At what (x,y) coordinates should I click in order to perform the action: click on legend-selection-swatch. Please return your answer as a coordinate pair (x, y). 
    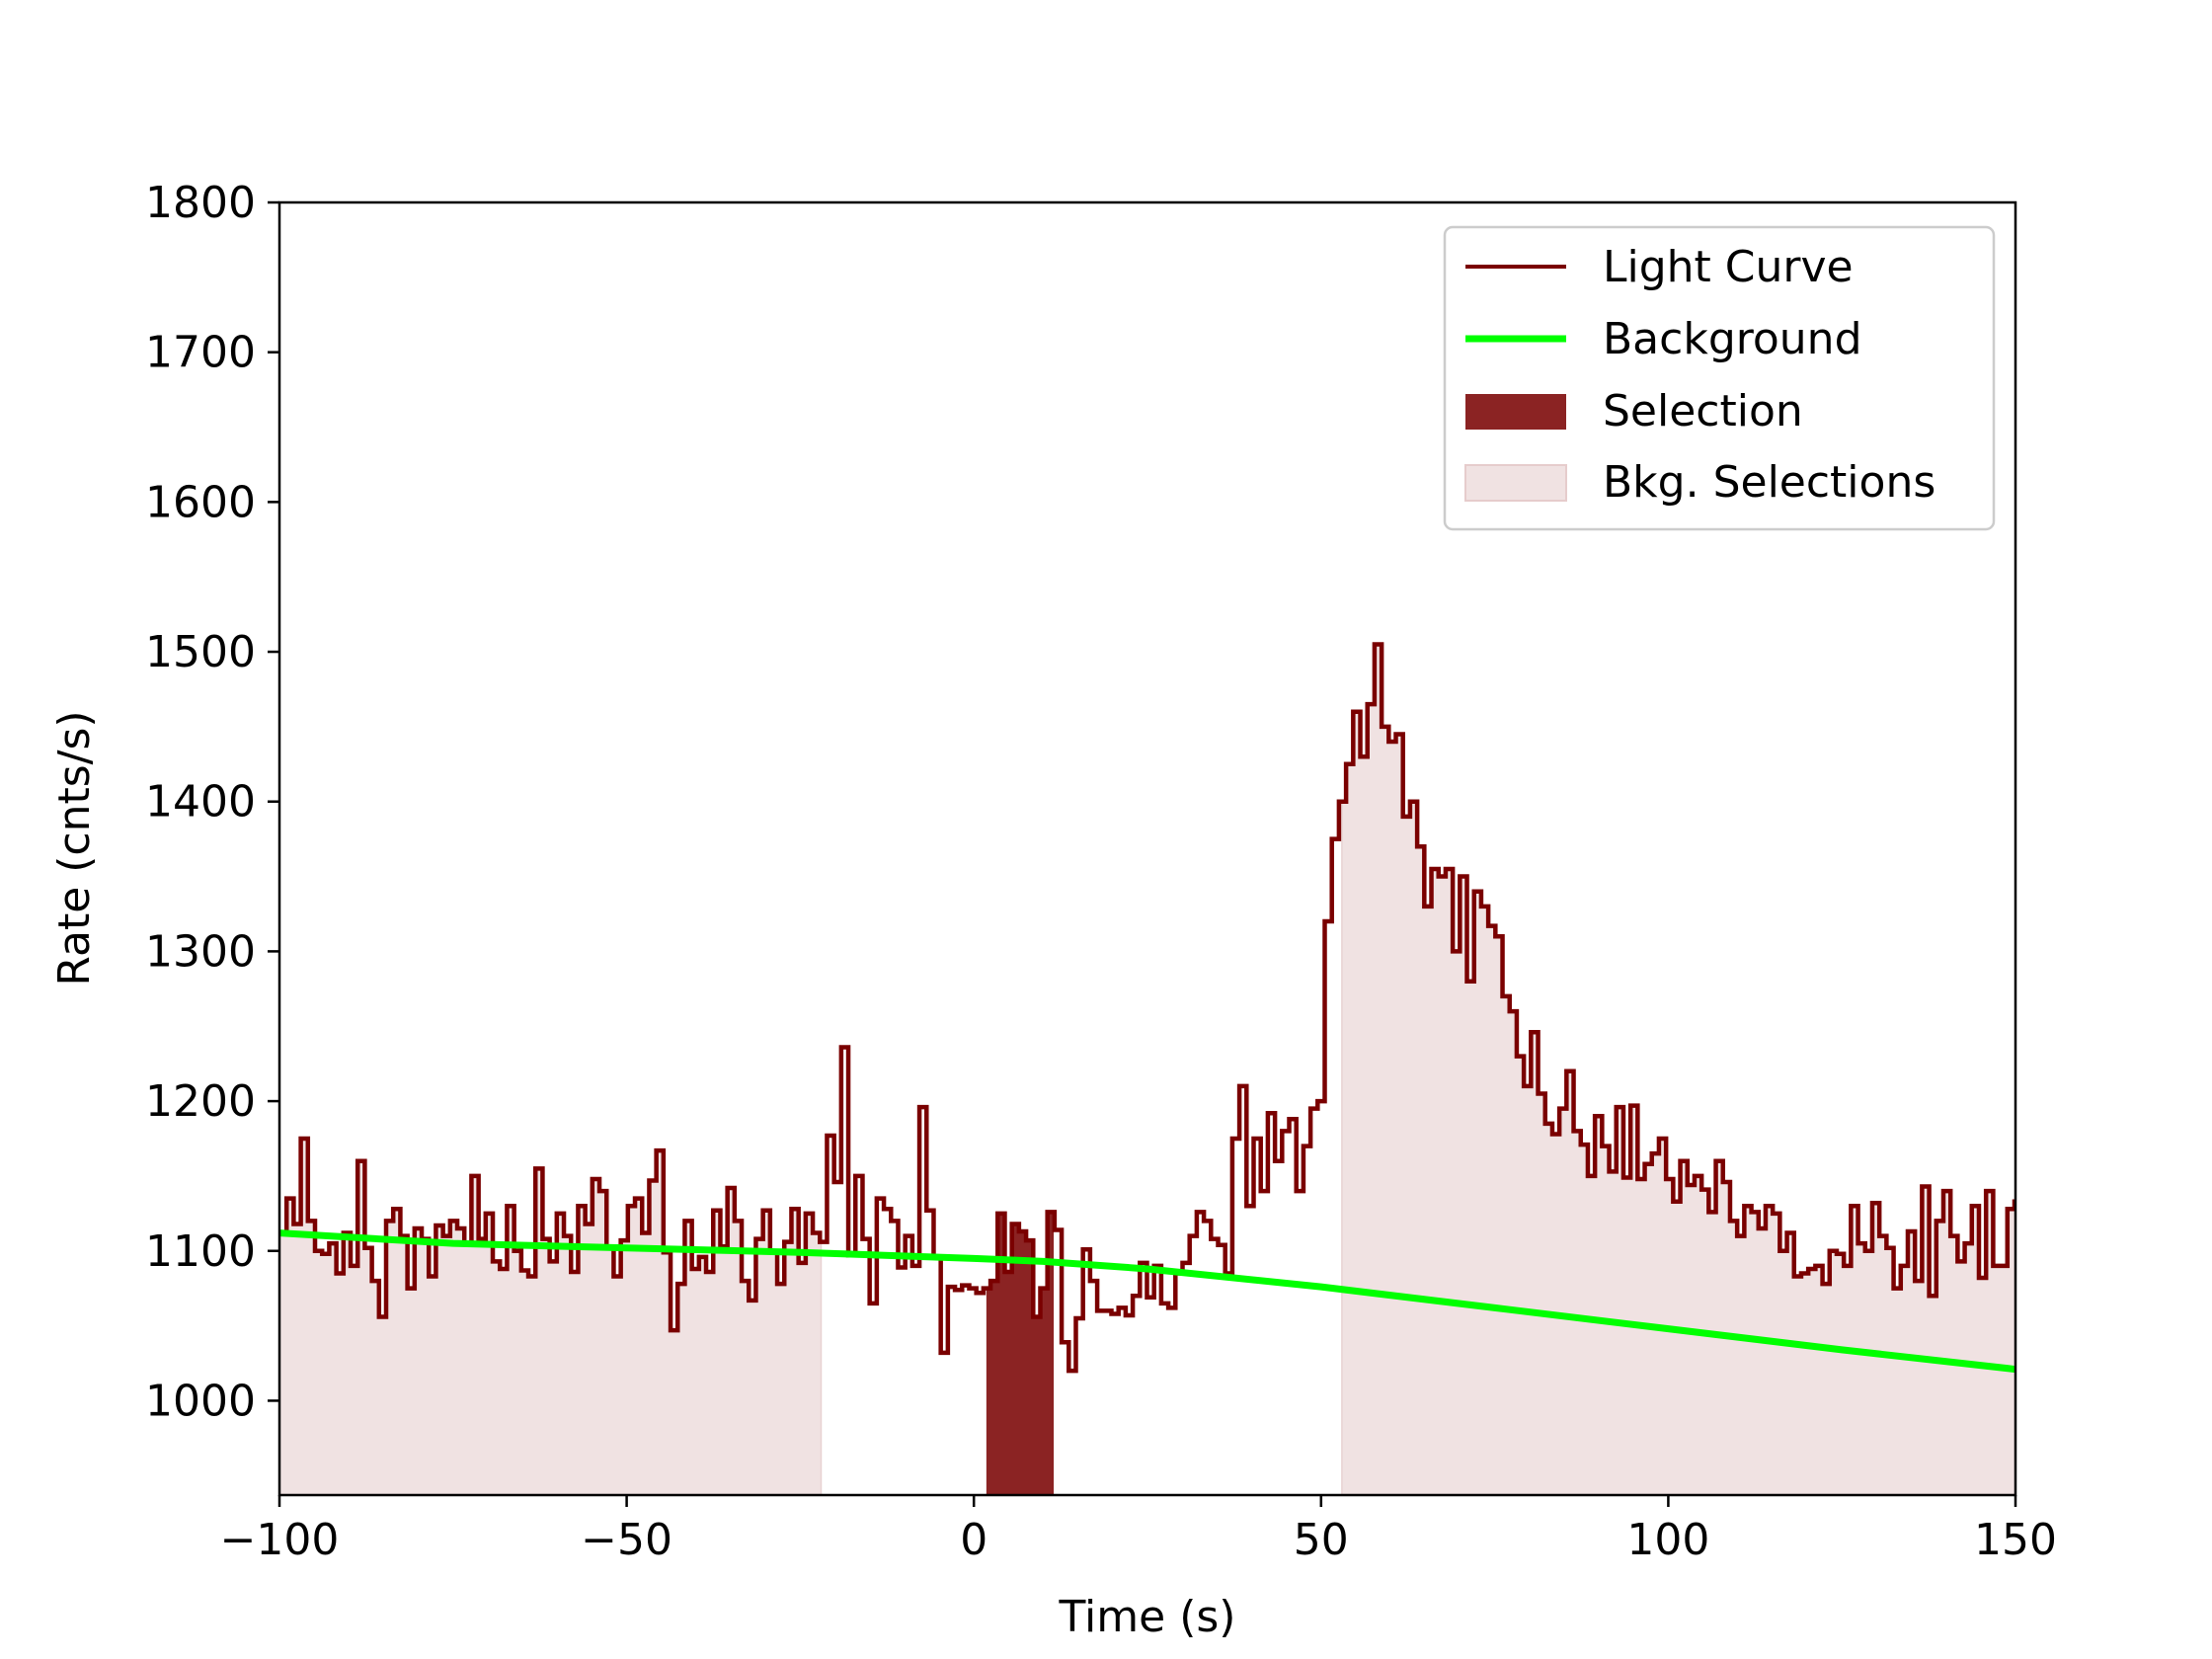
    Looking at the image, I should click on (1516, 412).